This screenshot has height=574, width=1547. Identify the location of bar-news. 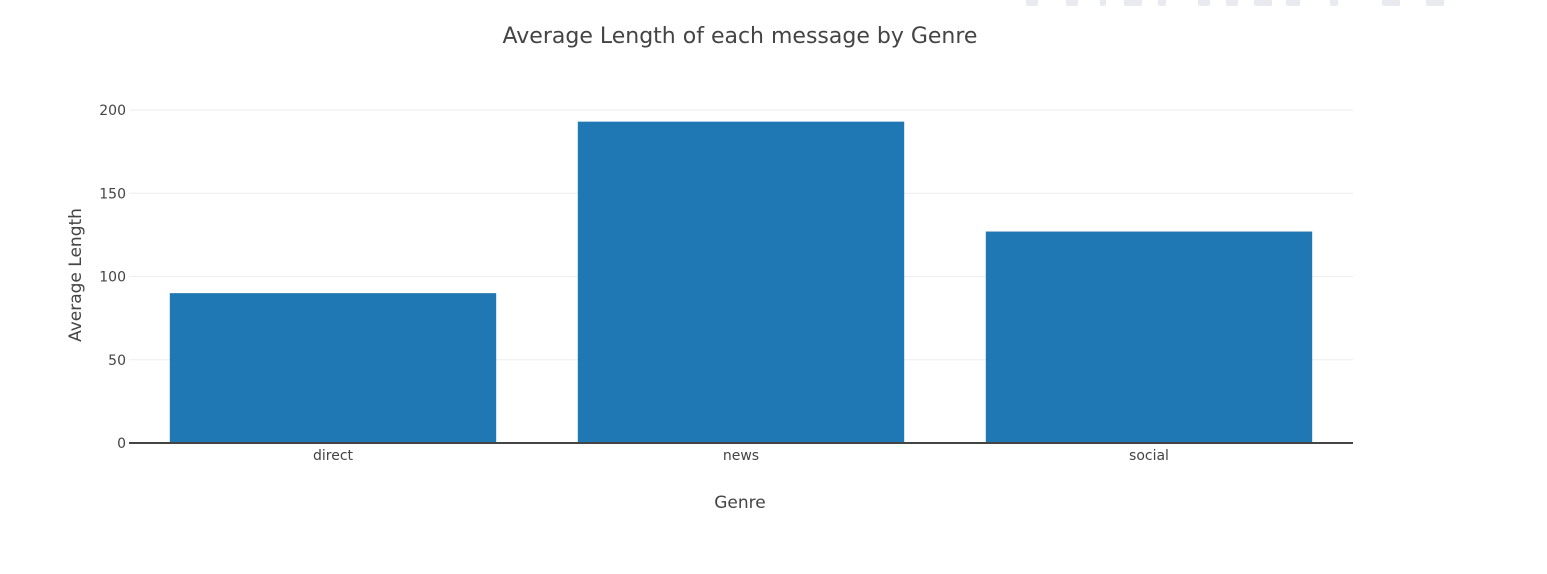
(741, 282).